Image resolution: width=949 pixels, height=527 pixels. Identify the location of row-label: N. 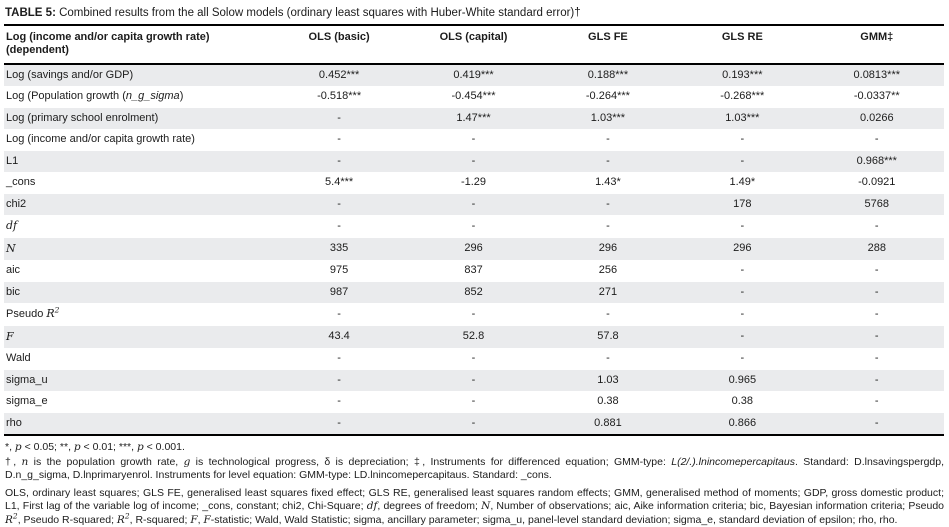
(138, 249).